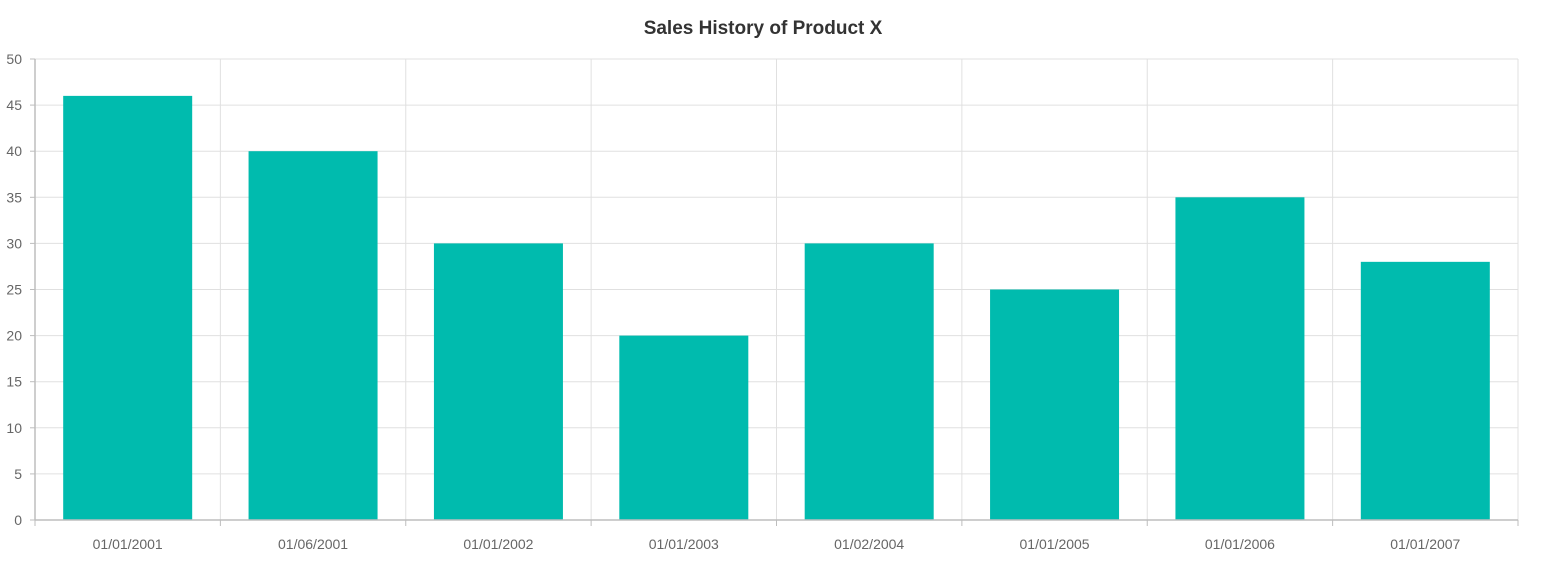  What do you see at coordinates (1425, 544) in the screenshot?
I see `x-tick-label: 01/01/2007` at bounding box center [1425, 544].